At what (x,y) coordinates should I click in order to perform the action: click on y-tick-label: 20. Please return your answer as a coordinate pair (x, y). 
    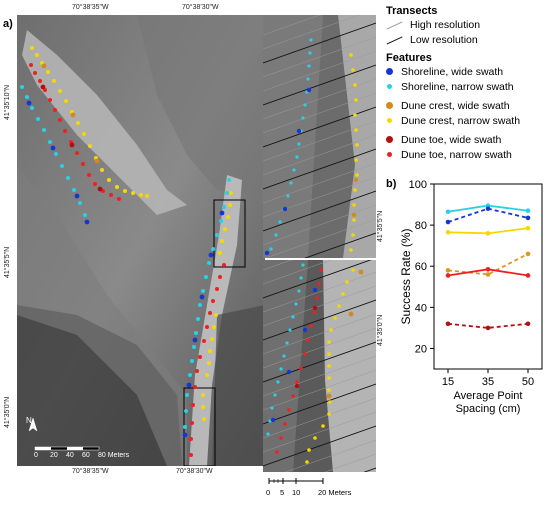
    Looking at the image, I should click on (421, 349).